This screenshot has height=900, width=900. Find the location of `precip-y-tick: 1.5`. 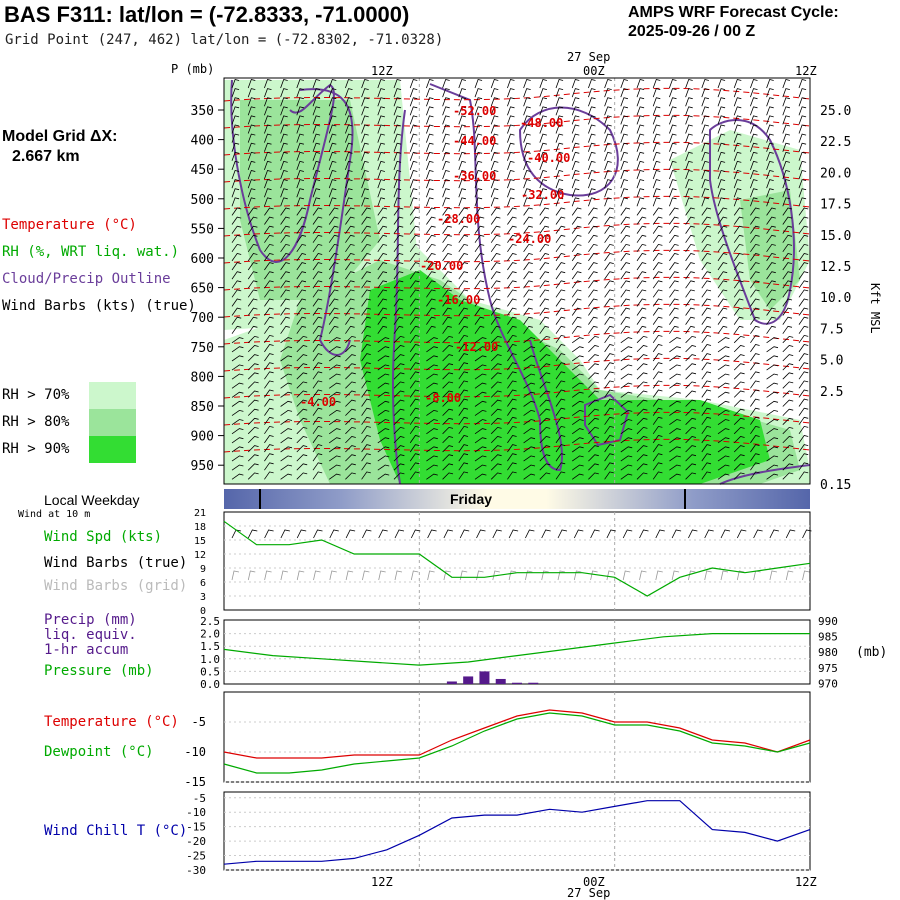

precip-y-tick: 1.5 is located at coordinates (210, 646).